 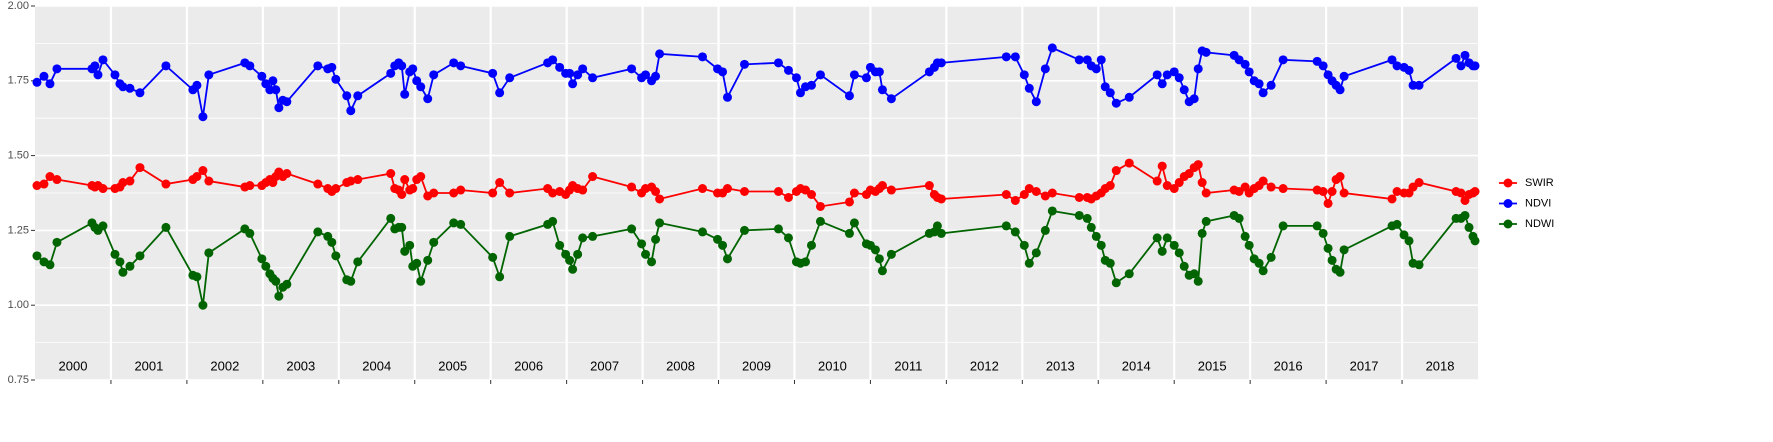 I want to click on year-label: 2004, so click(x=376, y=365).